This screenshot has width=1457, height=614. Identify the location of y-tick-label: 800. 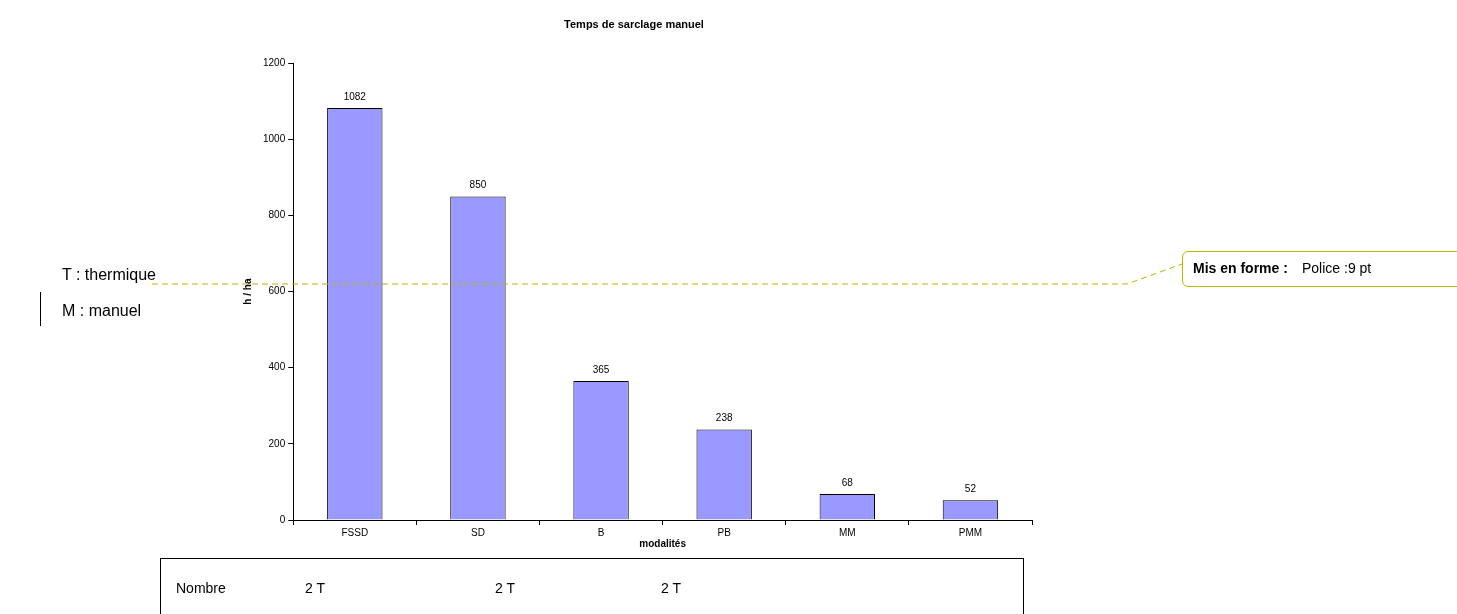
(277, 215).